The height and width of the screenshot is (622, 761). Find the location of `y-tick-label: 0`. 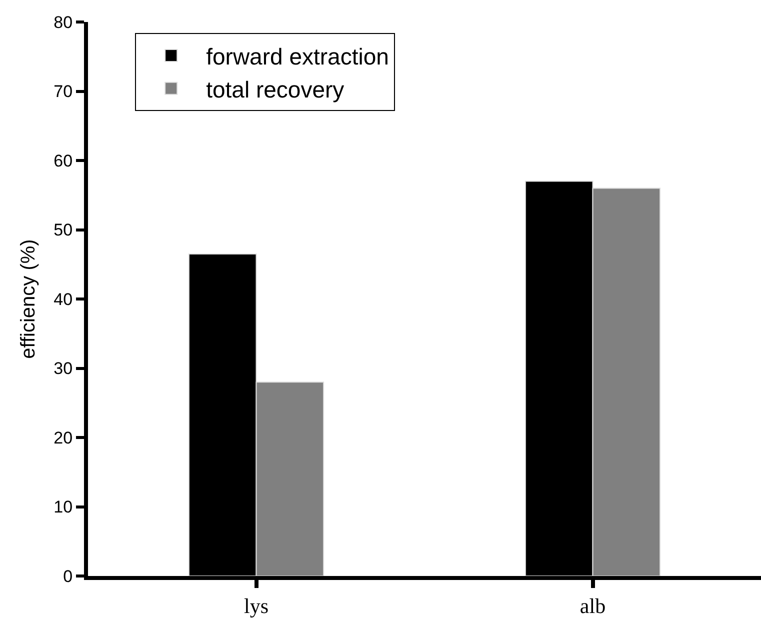

y-tick-label: 0 is located at coordinates (68, 576).